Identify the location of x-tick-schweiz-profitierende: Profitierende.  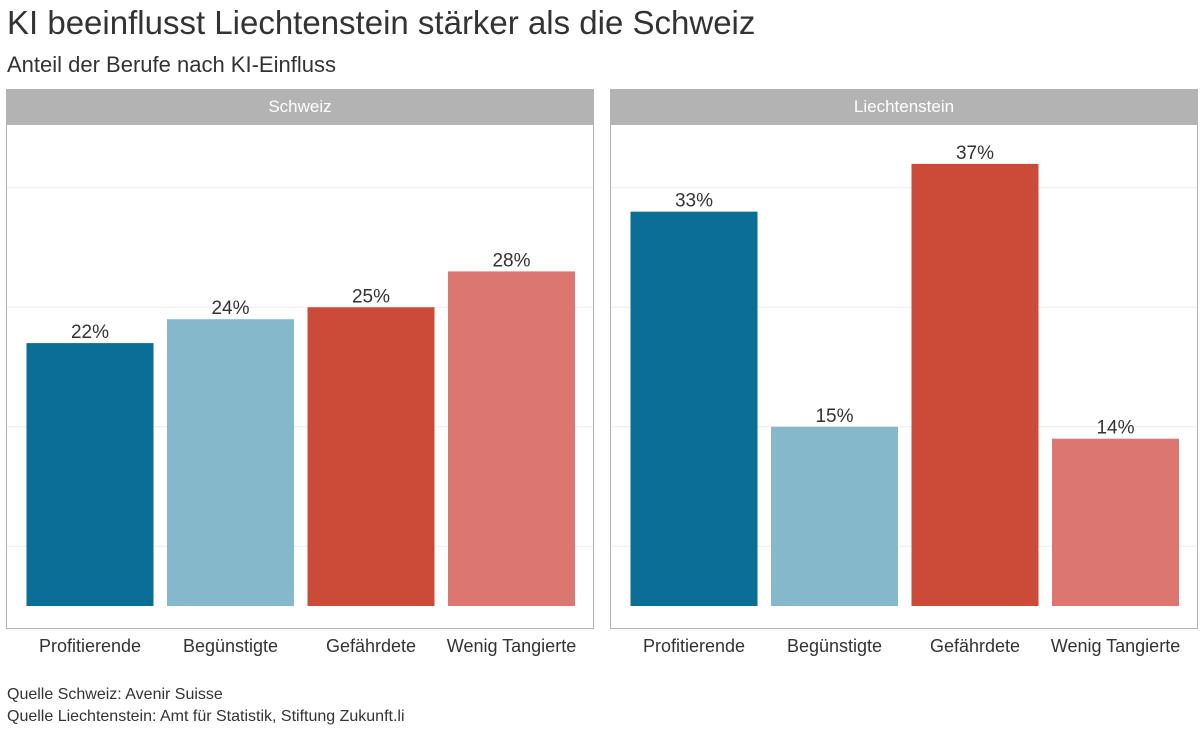
(90, 646).